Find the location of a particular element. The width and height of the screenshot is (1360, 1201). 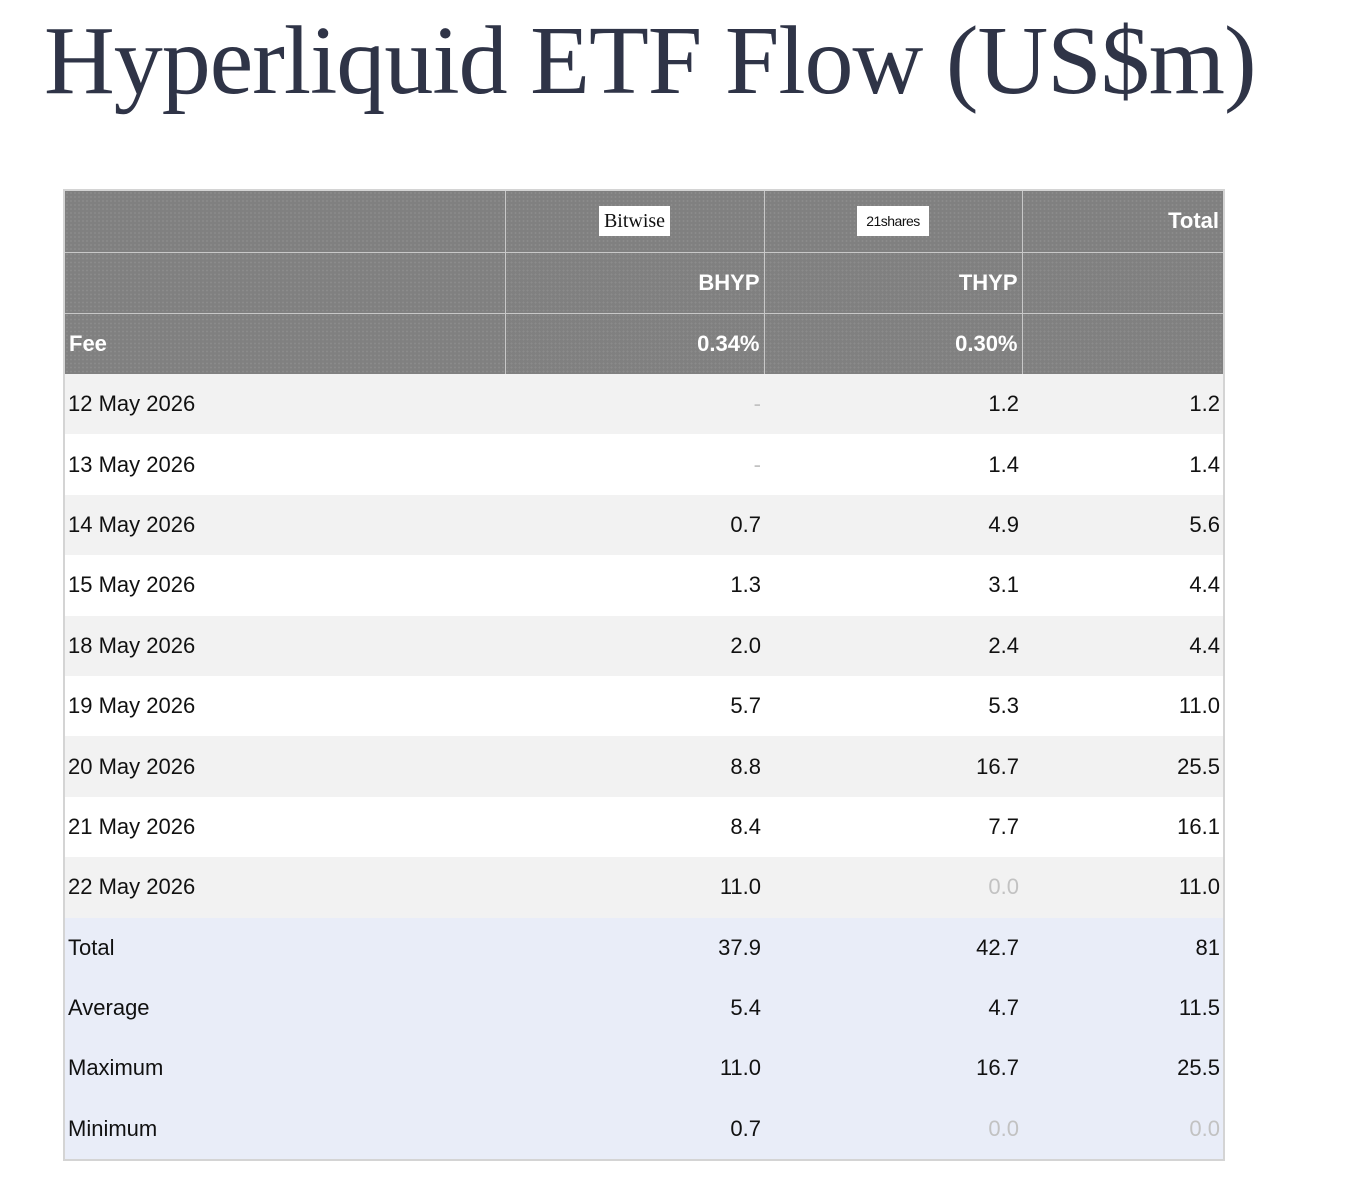

table-row: 13 May 2026-1.4 1.4 is located at coordinates (644, 464).